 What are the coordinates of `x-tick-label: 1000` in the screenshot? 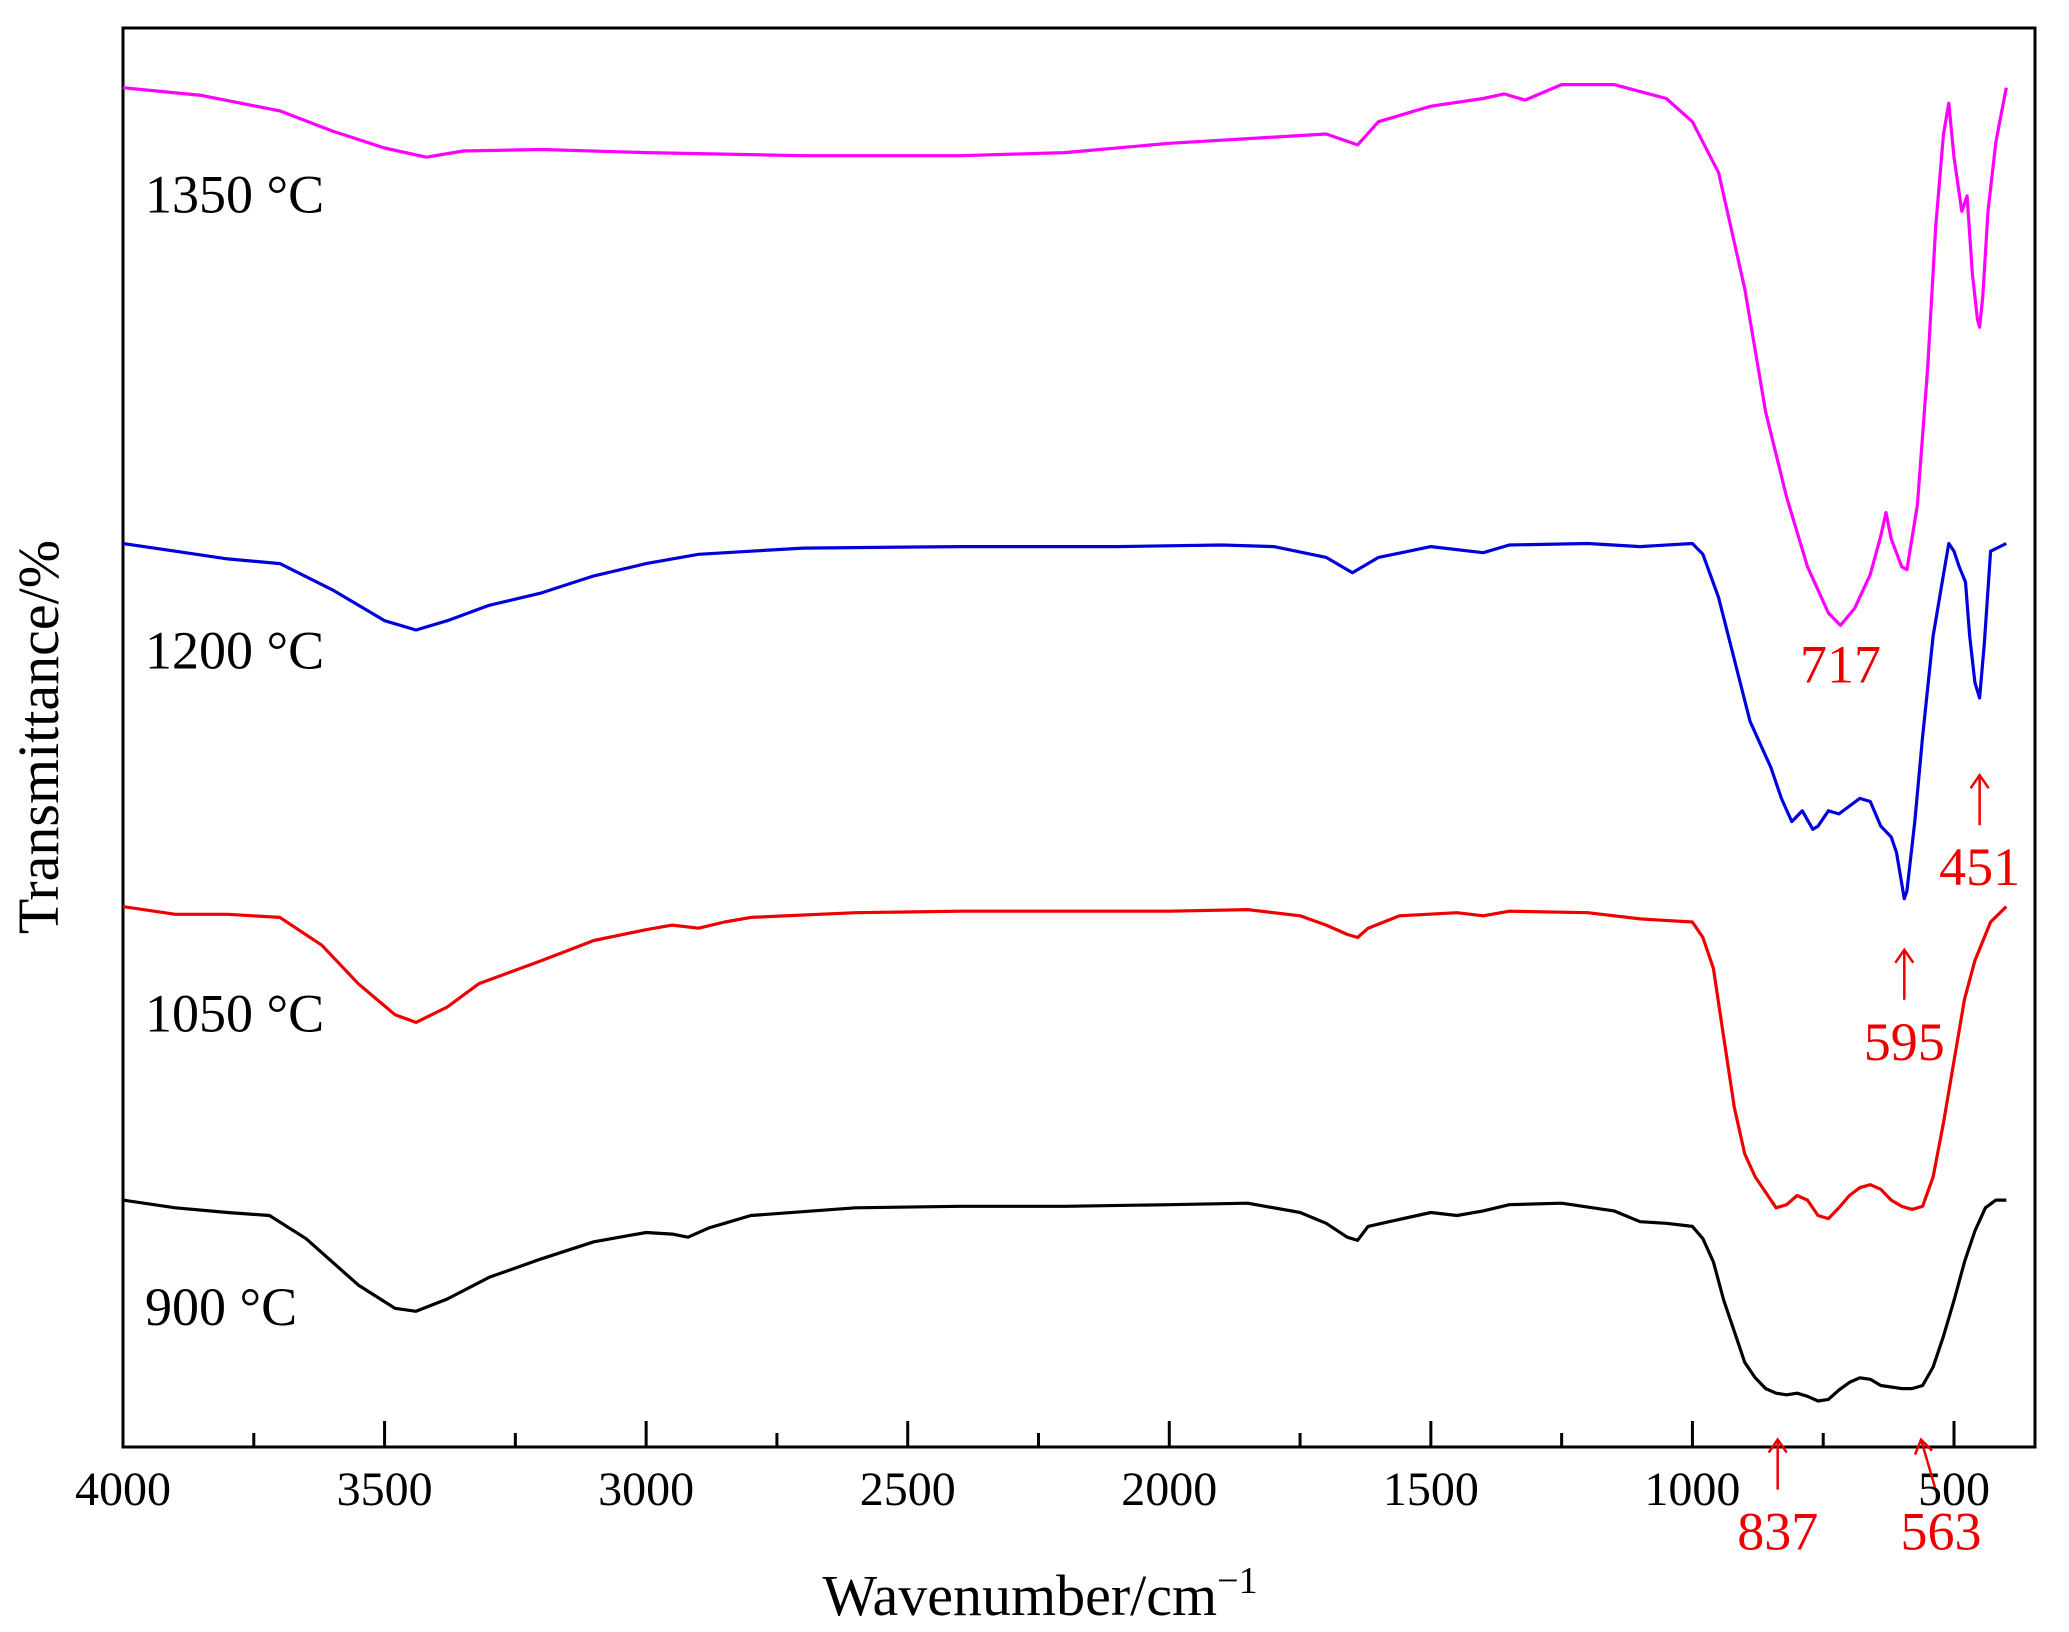 It's located at (1692, 1489).